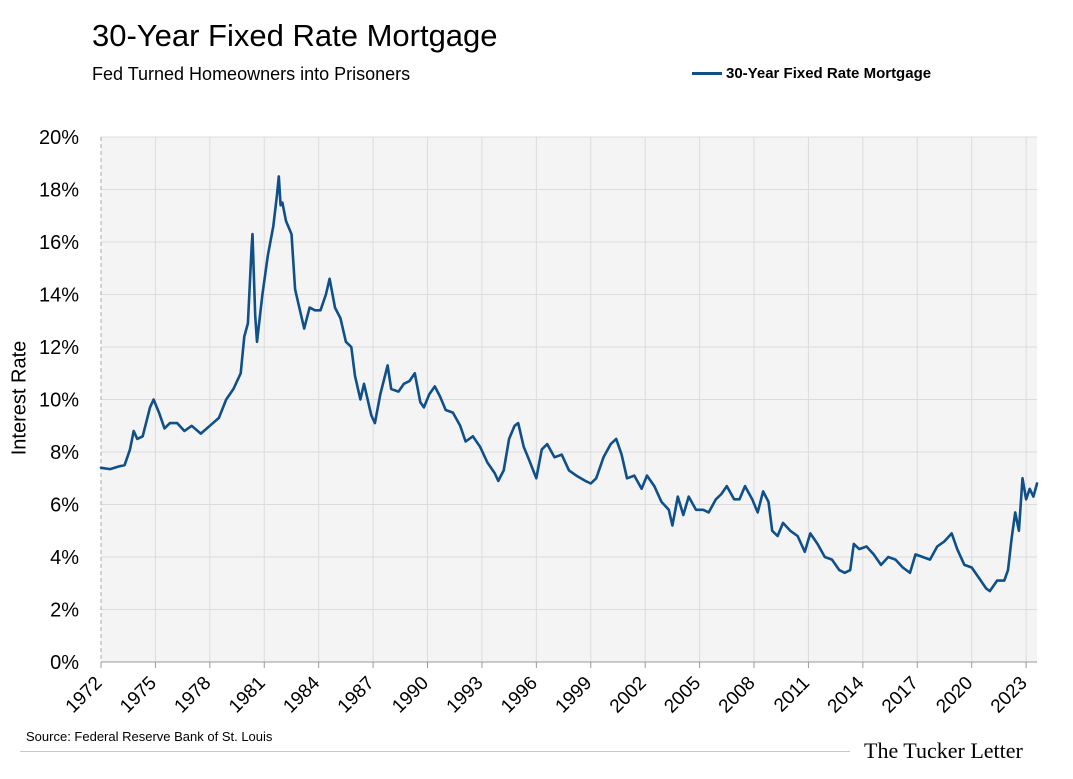 The image size is (1073, 779). Describe the element at coordinates (465, 695) in the screenshot. I see `x-tick-label: 1993` at that location.